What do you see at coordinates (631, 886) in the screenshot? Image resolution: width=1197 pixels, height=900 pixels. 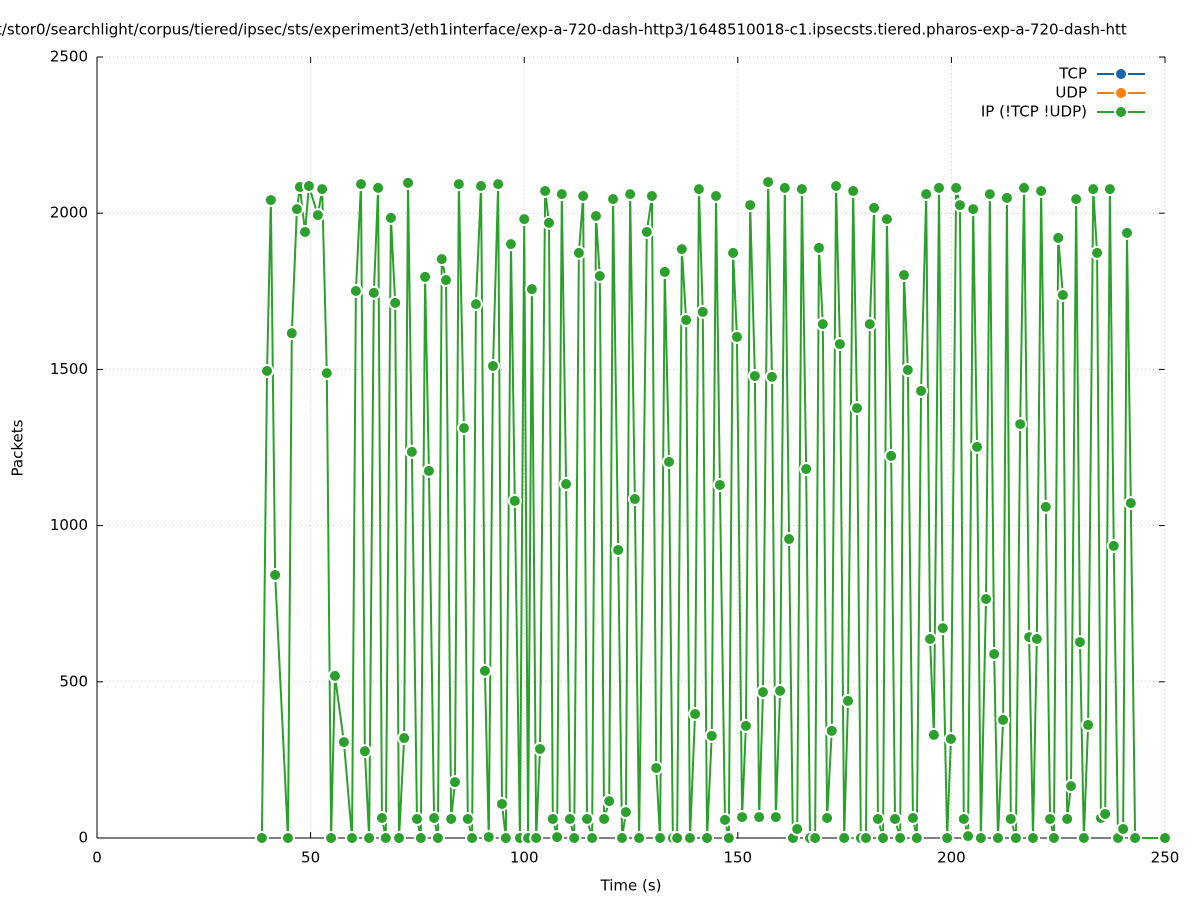 I see `x-axis-label: Time (s)` at bounding box center [631, 886].